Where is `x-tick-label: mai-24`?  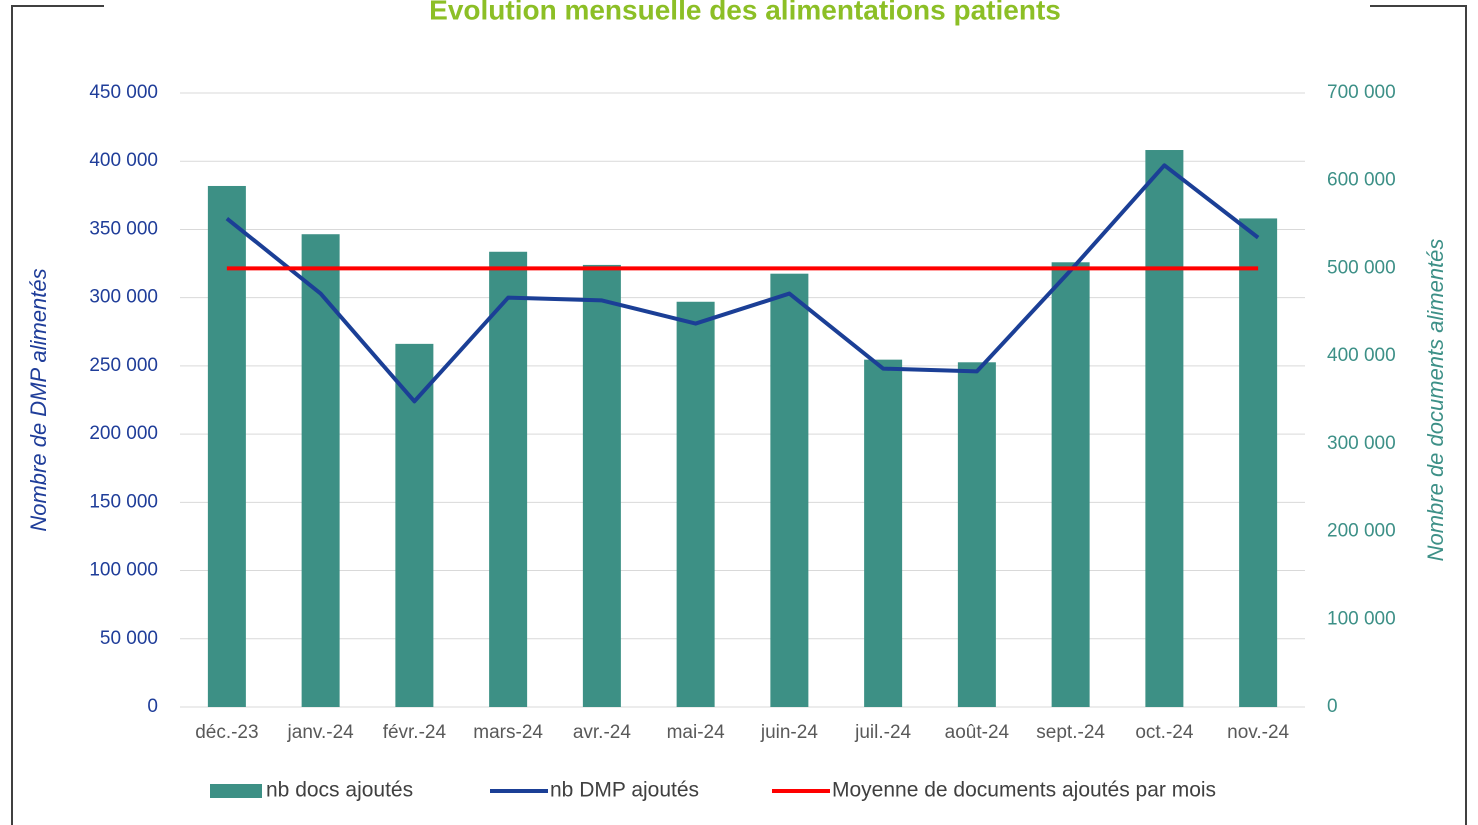
x-tick-label: mai-24 is located at coordinates (696, 732).